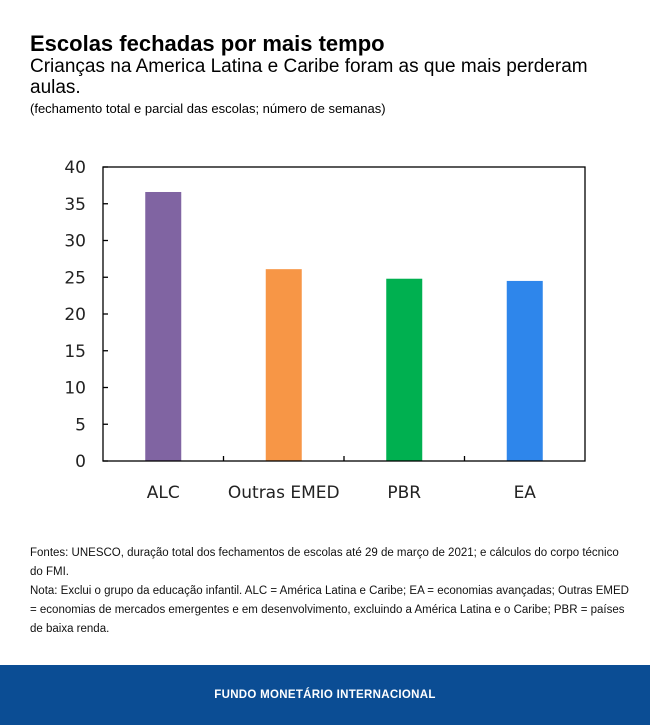  I want to click on bar-pbr, so click(404, 369).